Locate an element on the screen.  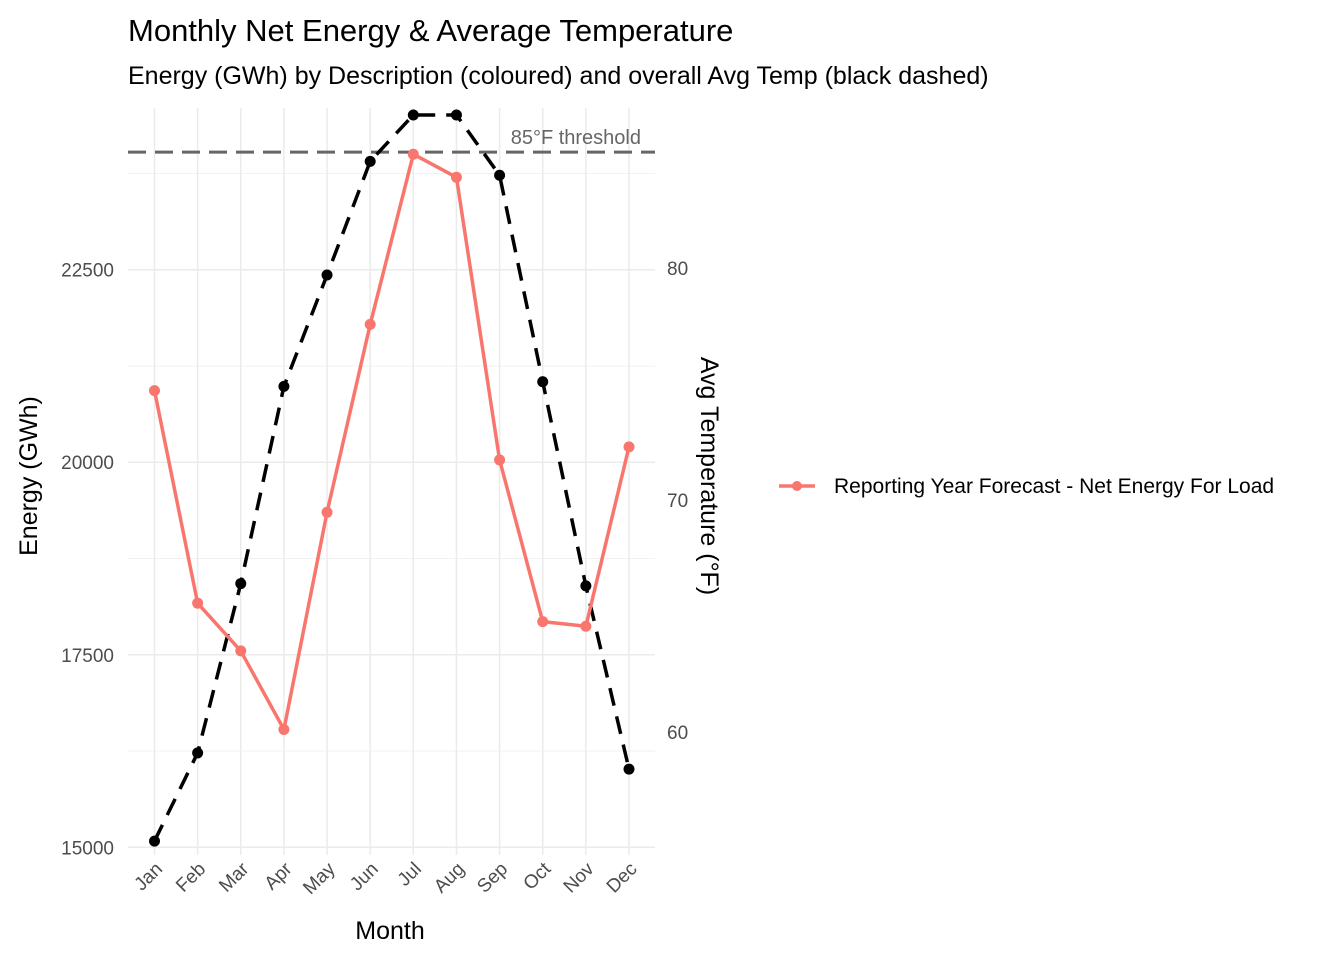
y2-tick-label: 80 is located at coordinates (677, 269).